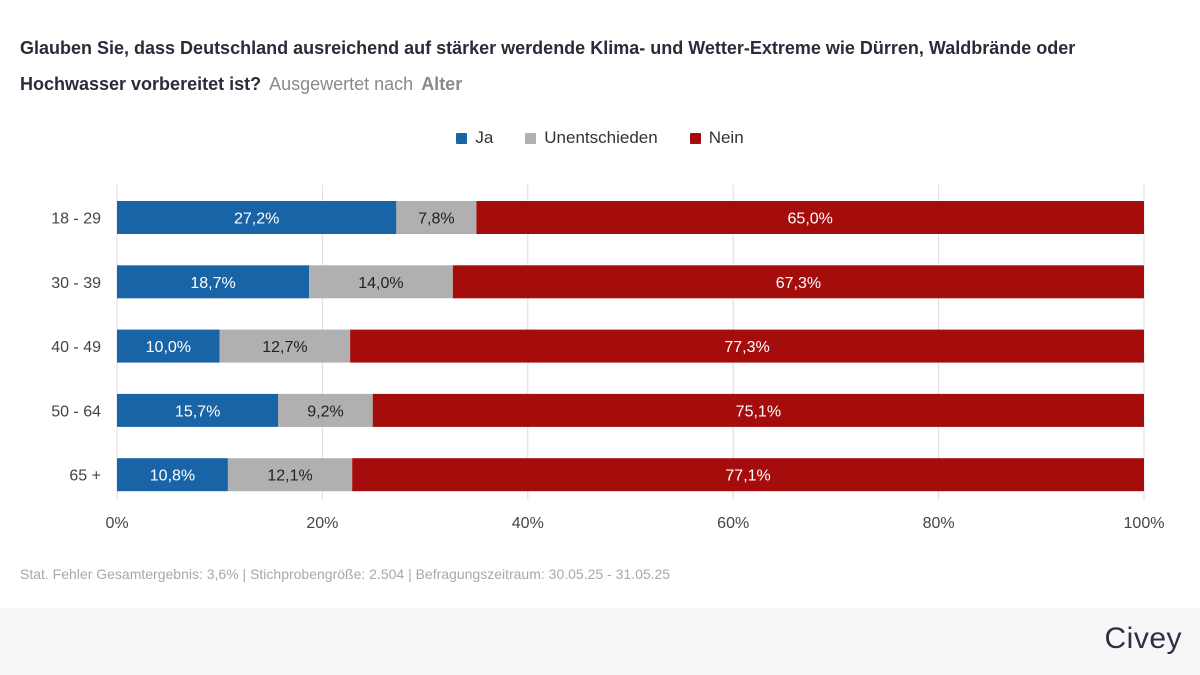 This screenshot has height=675, width=1200. I want to click on legend-swatch-ja, so click(462, 138).